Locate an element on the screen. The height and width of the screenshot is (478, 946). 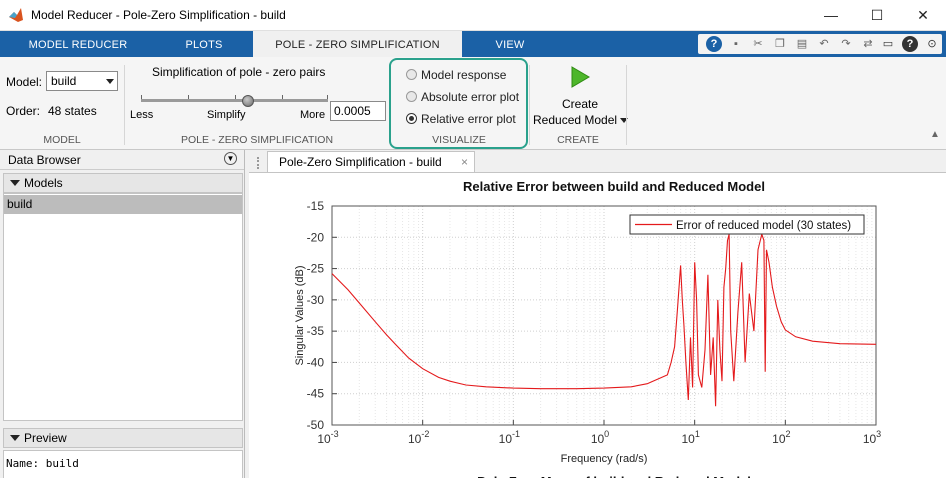
collapse-toolstrip-icon: ▲ is located at coordinates (935, 134).